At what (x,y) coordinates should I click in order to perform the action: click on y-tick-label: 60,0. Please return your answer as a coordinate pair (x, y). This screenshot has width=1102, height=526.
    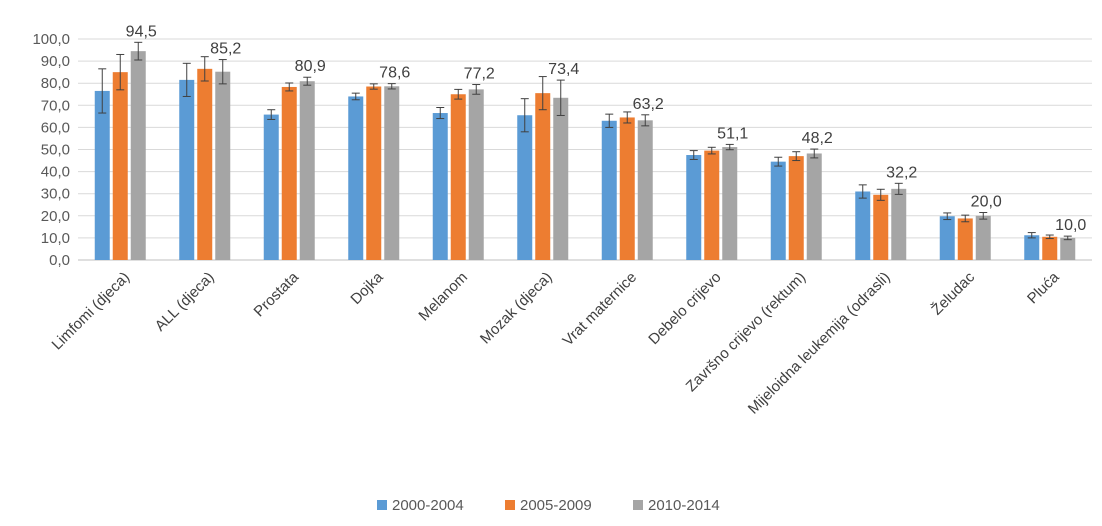
    Looking at the image, I should click on (55, 127).